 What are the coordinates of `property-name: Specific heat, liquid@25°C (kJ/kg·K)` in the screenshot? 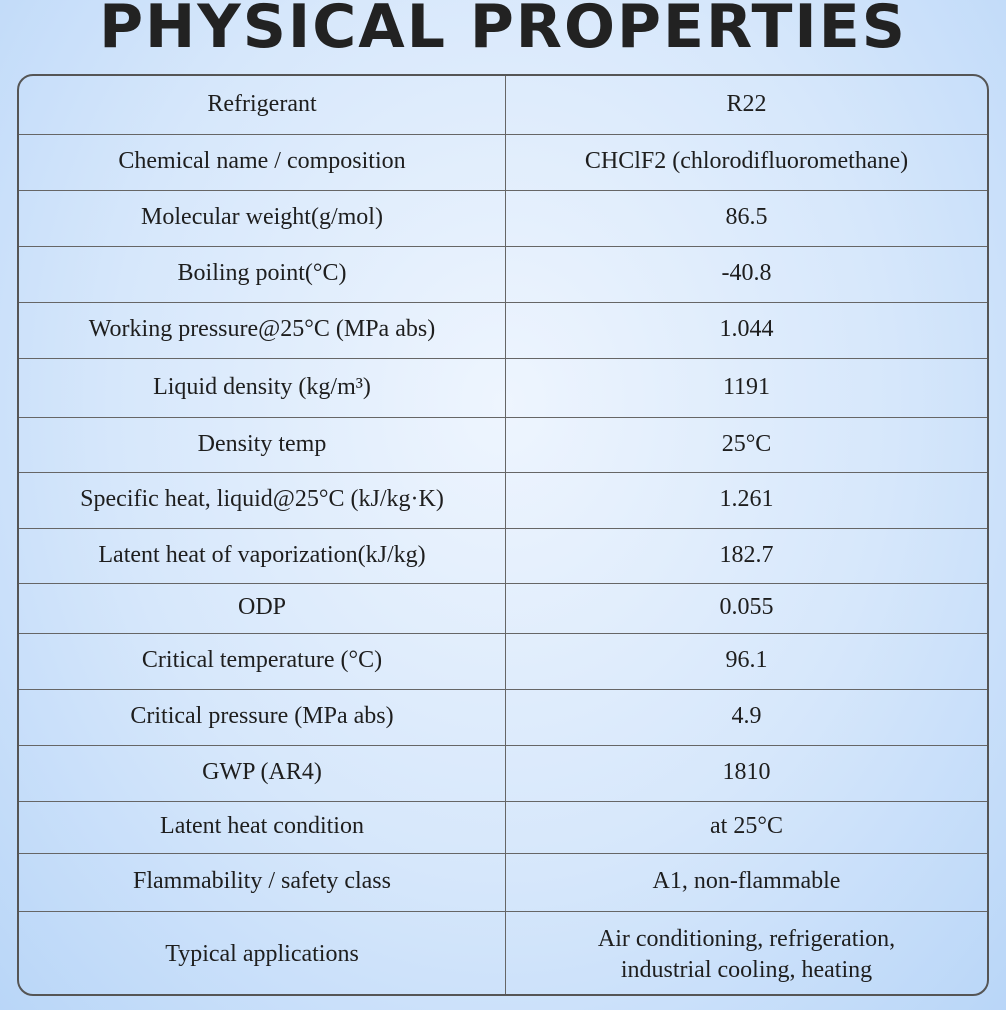 It's located at (262, 500).